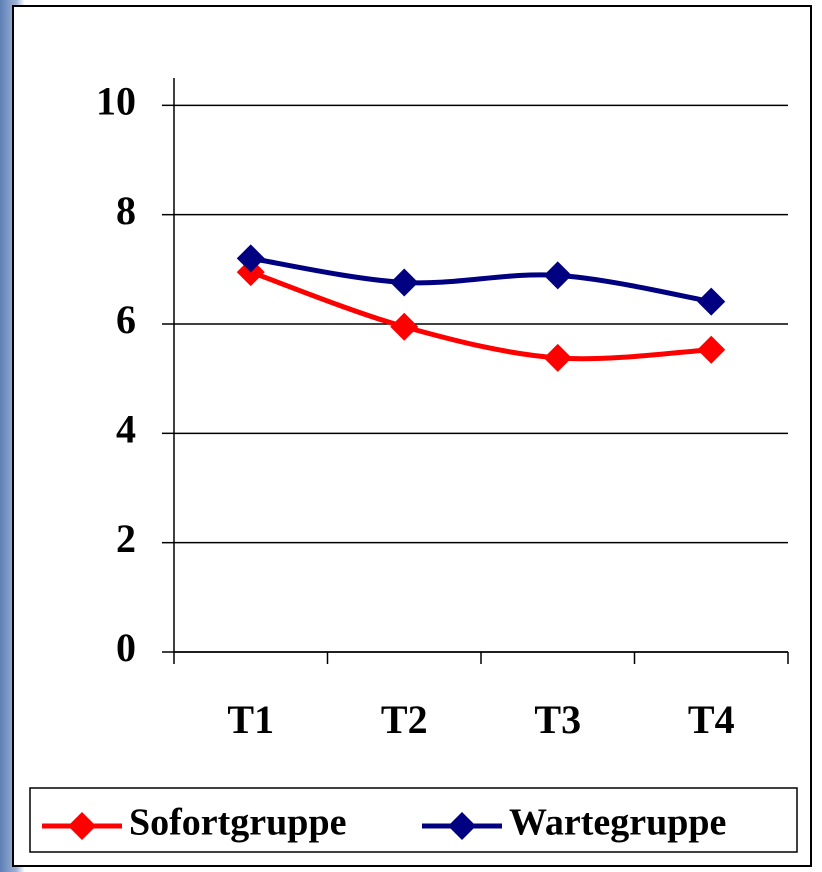  Describe the element at coordinates (126, 210) in the screenshot. I see `y-tick-label: 8` at that location.